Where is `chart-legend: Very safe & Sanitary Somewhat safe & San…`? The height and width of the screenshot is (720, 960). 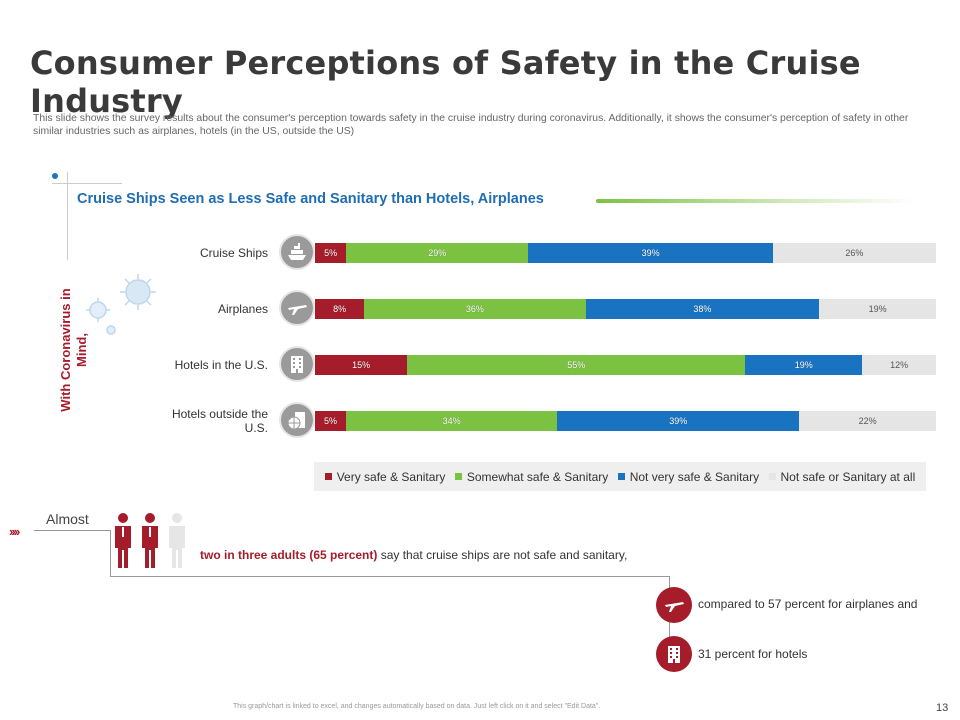 chart-legend: Very safe & Sanitary Somewhat safe & San… is located at coordinates (620, 476).